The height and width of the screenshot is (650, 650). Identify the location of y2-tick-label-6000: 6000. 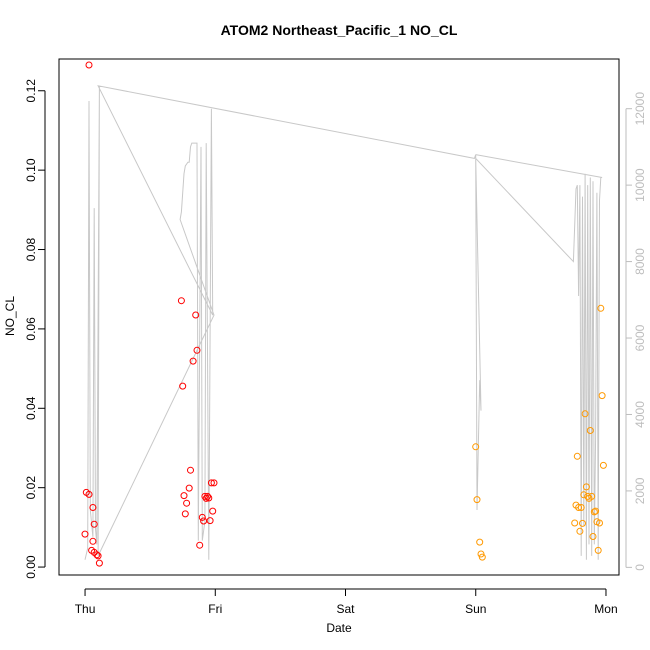
(640, 337).